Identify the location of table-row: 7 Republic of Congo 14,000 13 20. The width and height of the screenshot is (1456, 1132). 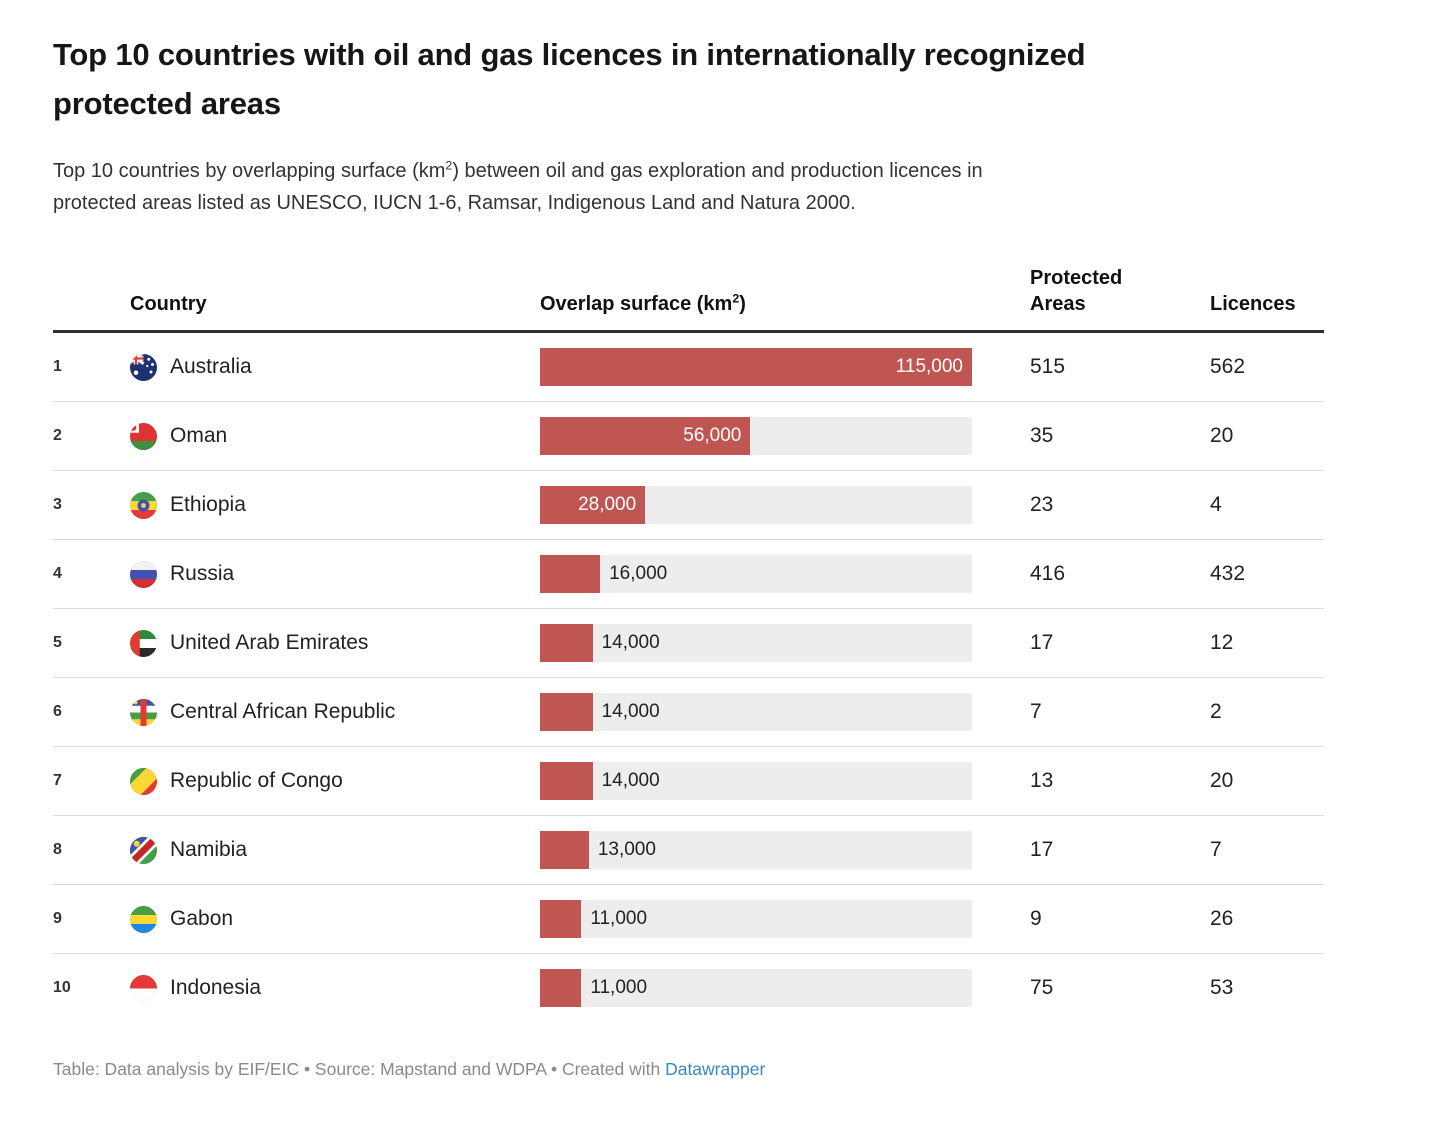
(688, 780).